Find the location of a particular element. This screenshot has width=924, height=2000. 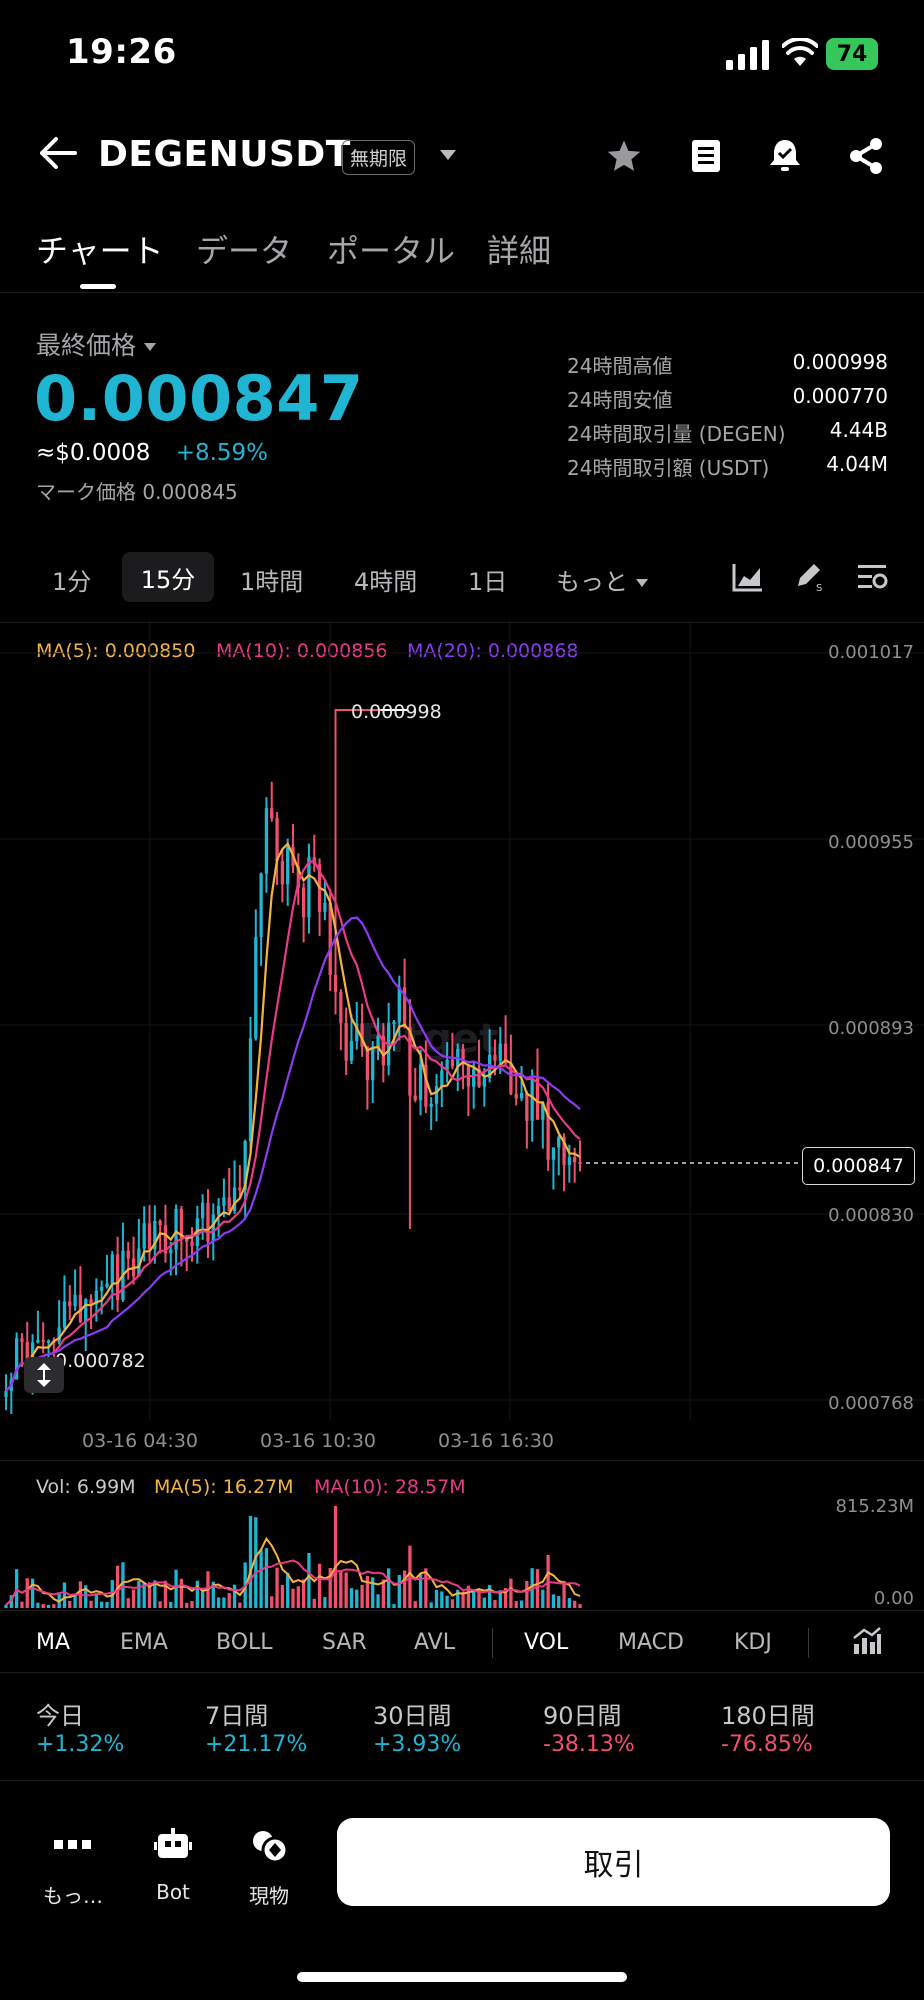

indicator-ma: MA is located at coordinates (53, 1642).